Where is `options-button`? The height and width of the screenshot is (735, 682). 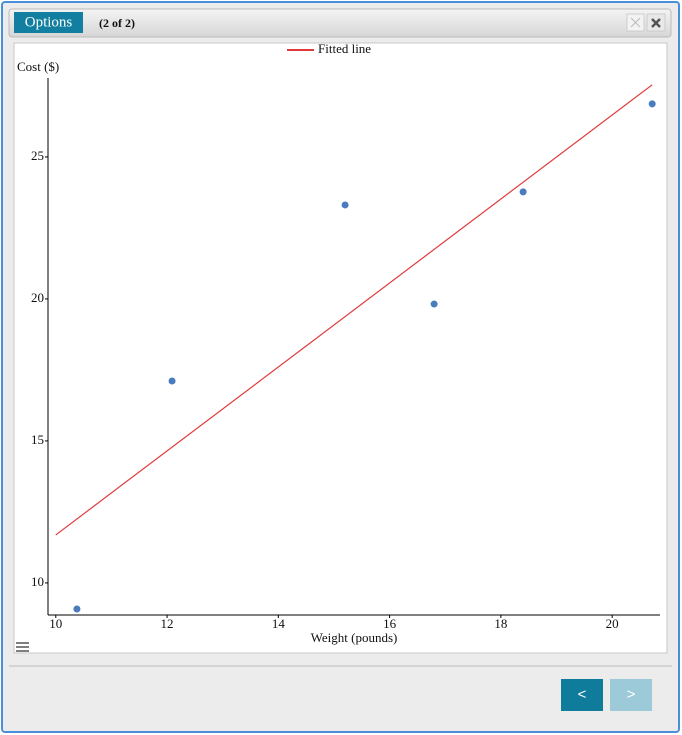 options-button is located at coordinates (48, 22).